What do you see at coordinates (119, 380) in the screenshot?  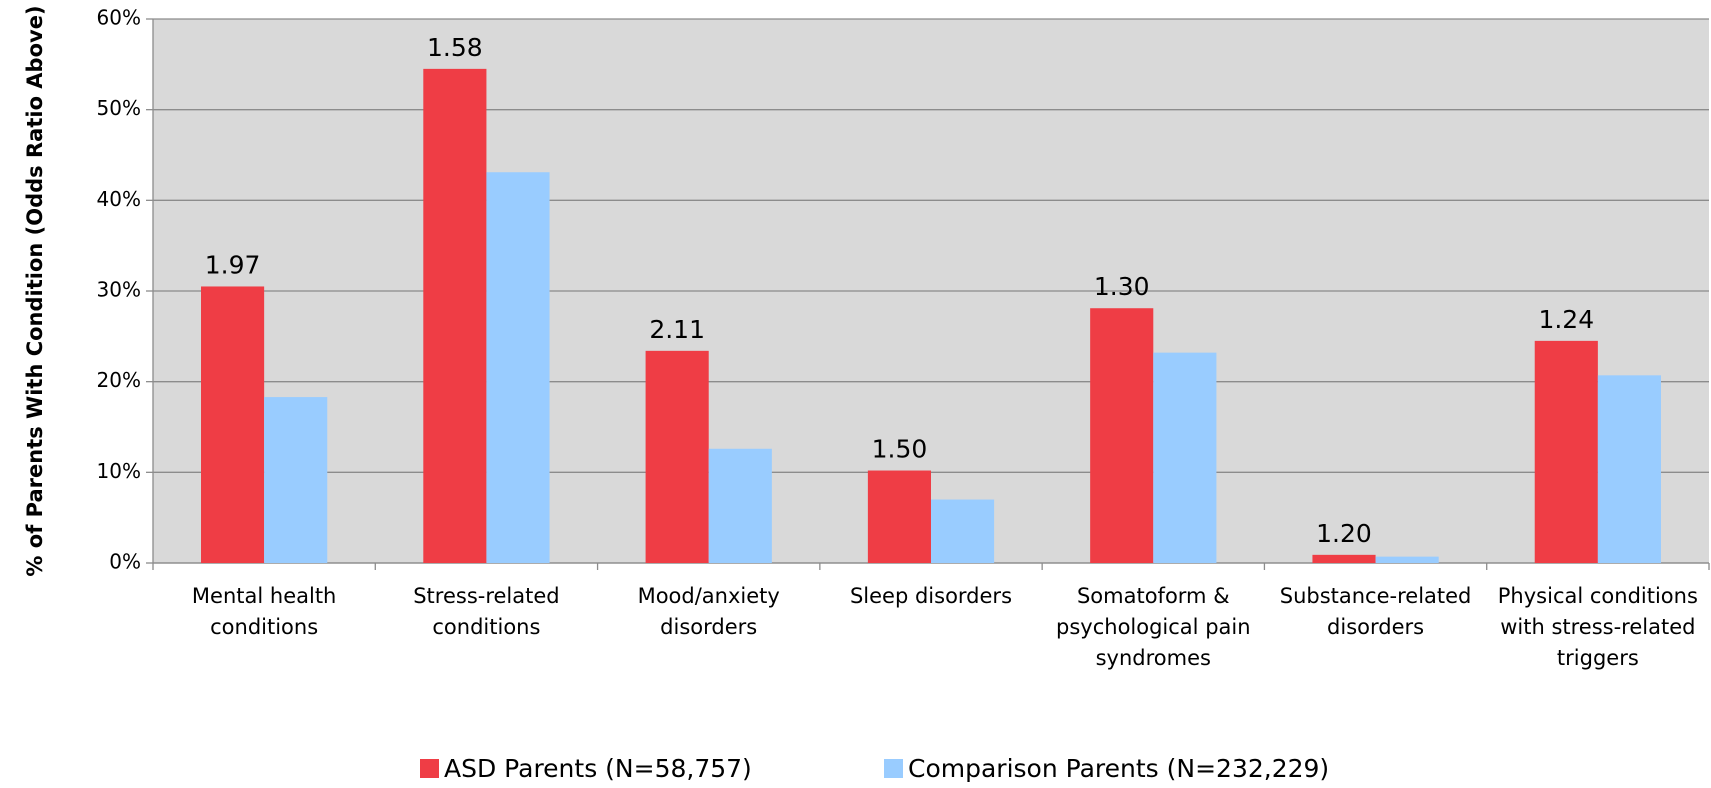 I see `y-tick-label: 20%` at bounding box center [119, 380].